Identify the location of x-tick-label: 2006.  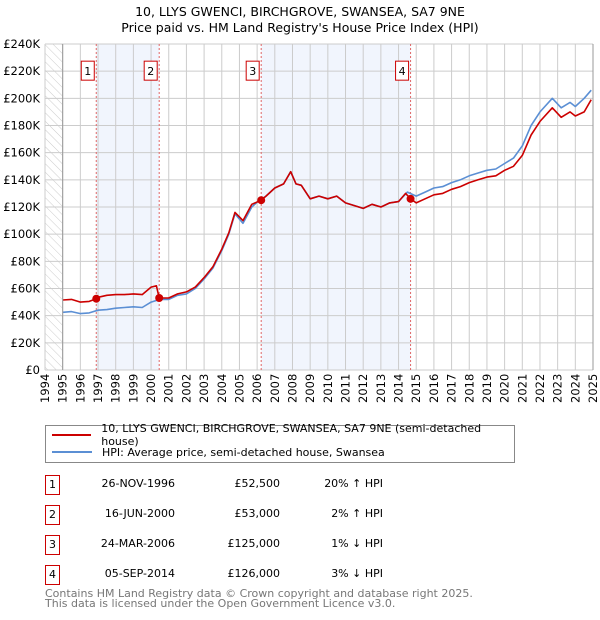
(257, 388).